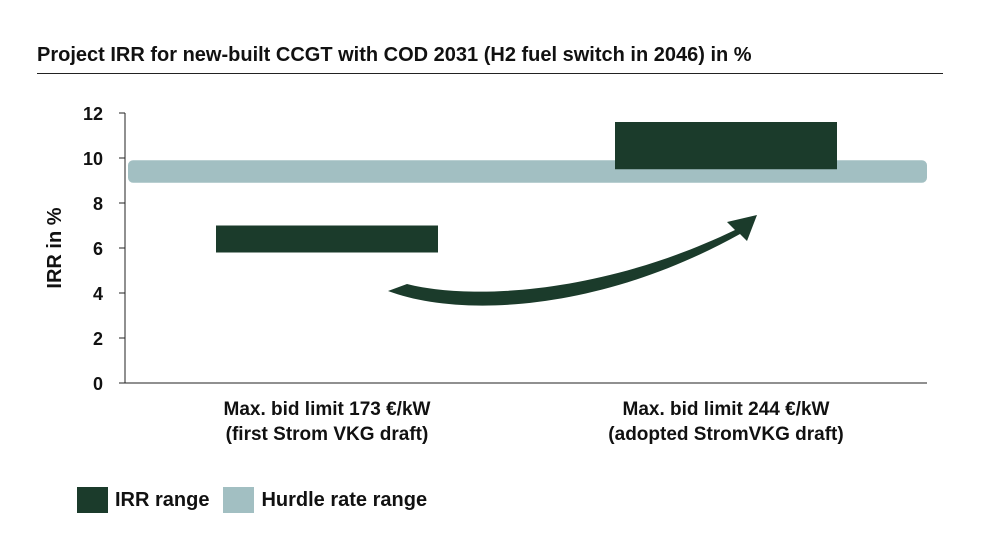 The height and width of the screenshot is (541, 987). What do you see at coordinates (93, 159) in the screenshot?
I see `y-tick-label: 10` at bounding box center [93, 159].